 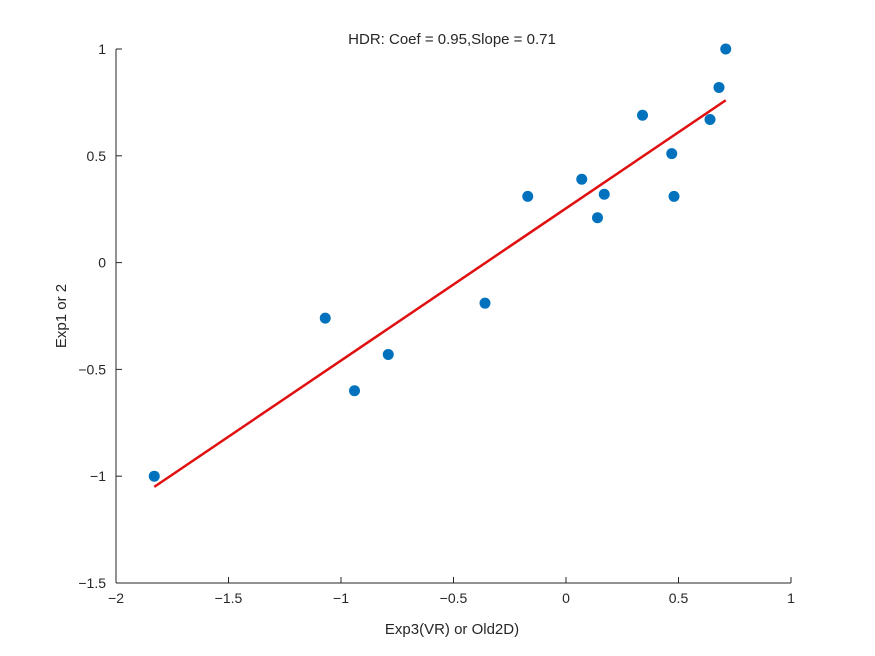 What do you see at coordinates (61, 316) in the screenshot?
I see `y-axis-label: Exp1 or 2` at bounding box center [61, 316].